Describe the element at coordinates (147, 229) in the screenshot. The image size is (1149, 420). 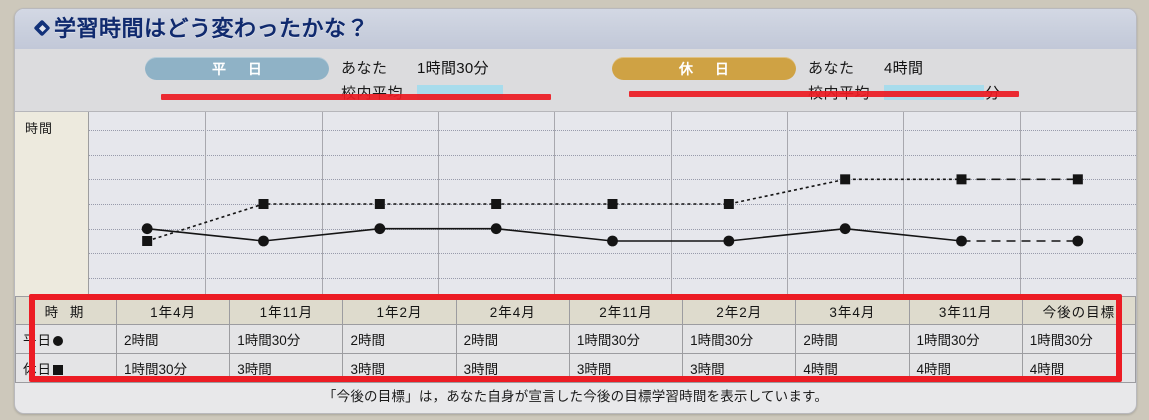
I see `data-point-平日-1年4月` at that location.